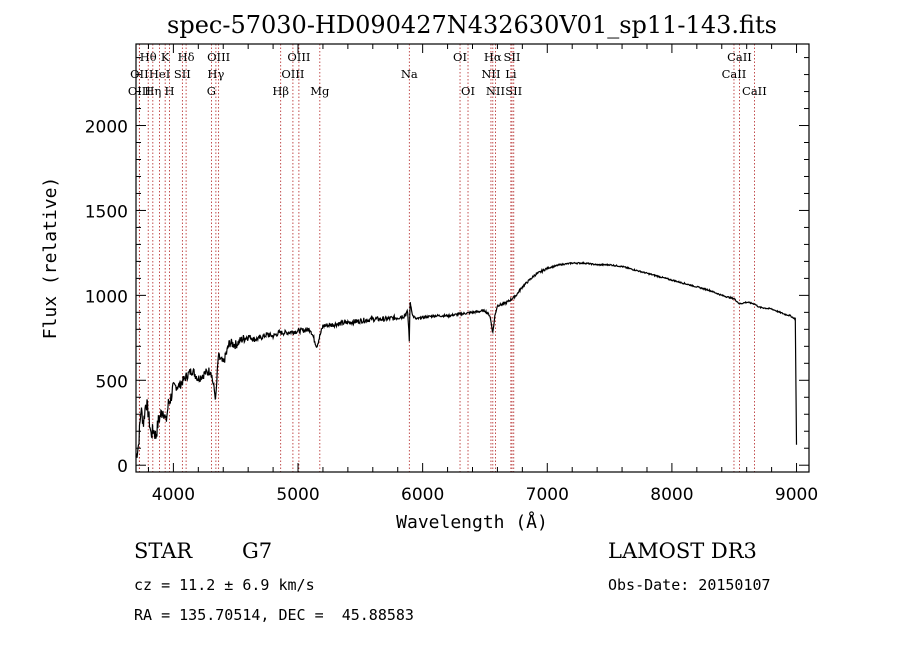 The width and height of the screenshot is (900, 649). What do you see at coordinates (159, 74) in the screenshot?
I see `spectral-line-label: HeI` at bounding box center [159, 74].